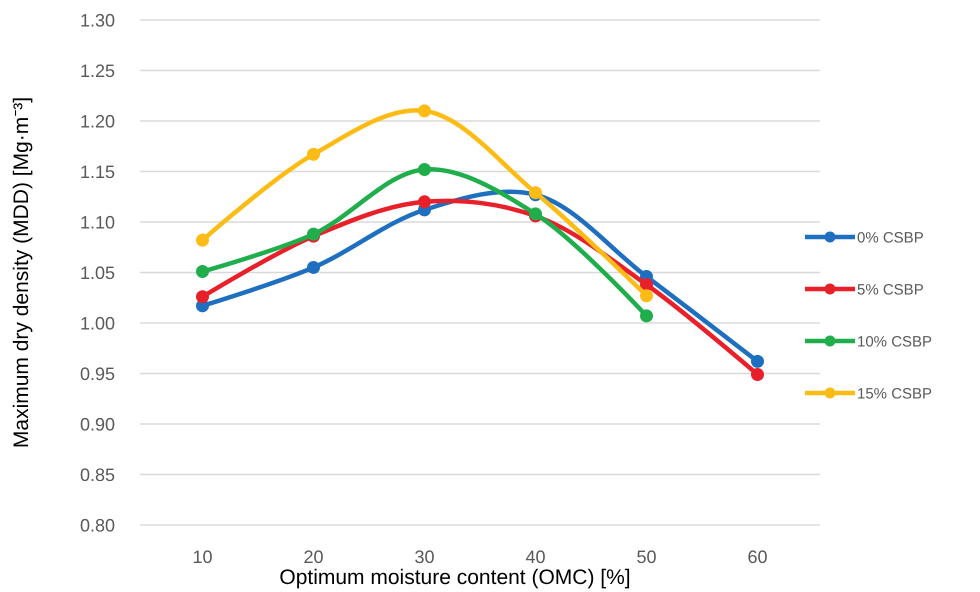 The height and width of the screenshot is (592, 980). I want to click on y-tick-label: 0.95, so click(97, 374).